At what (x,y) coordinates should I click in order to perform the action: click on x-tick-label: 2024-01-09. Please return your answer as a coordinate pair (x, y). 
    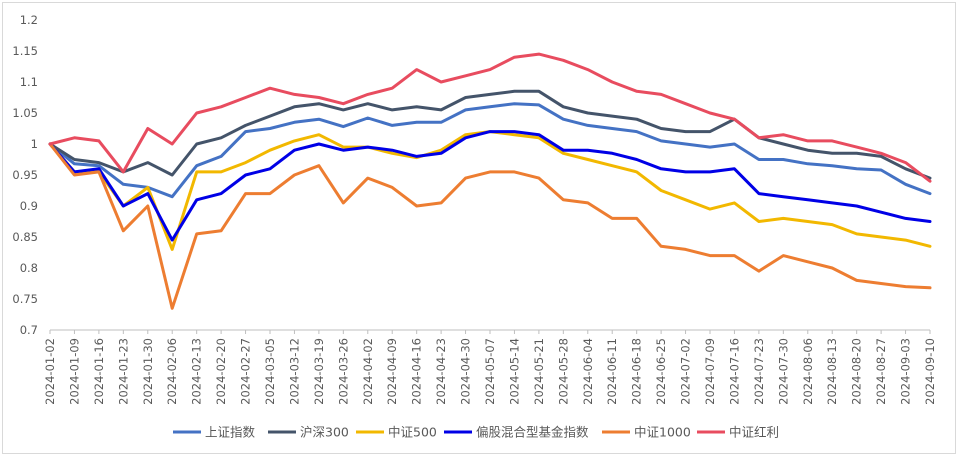
    Looking at the image, I should click on (74, 371).